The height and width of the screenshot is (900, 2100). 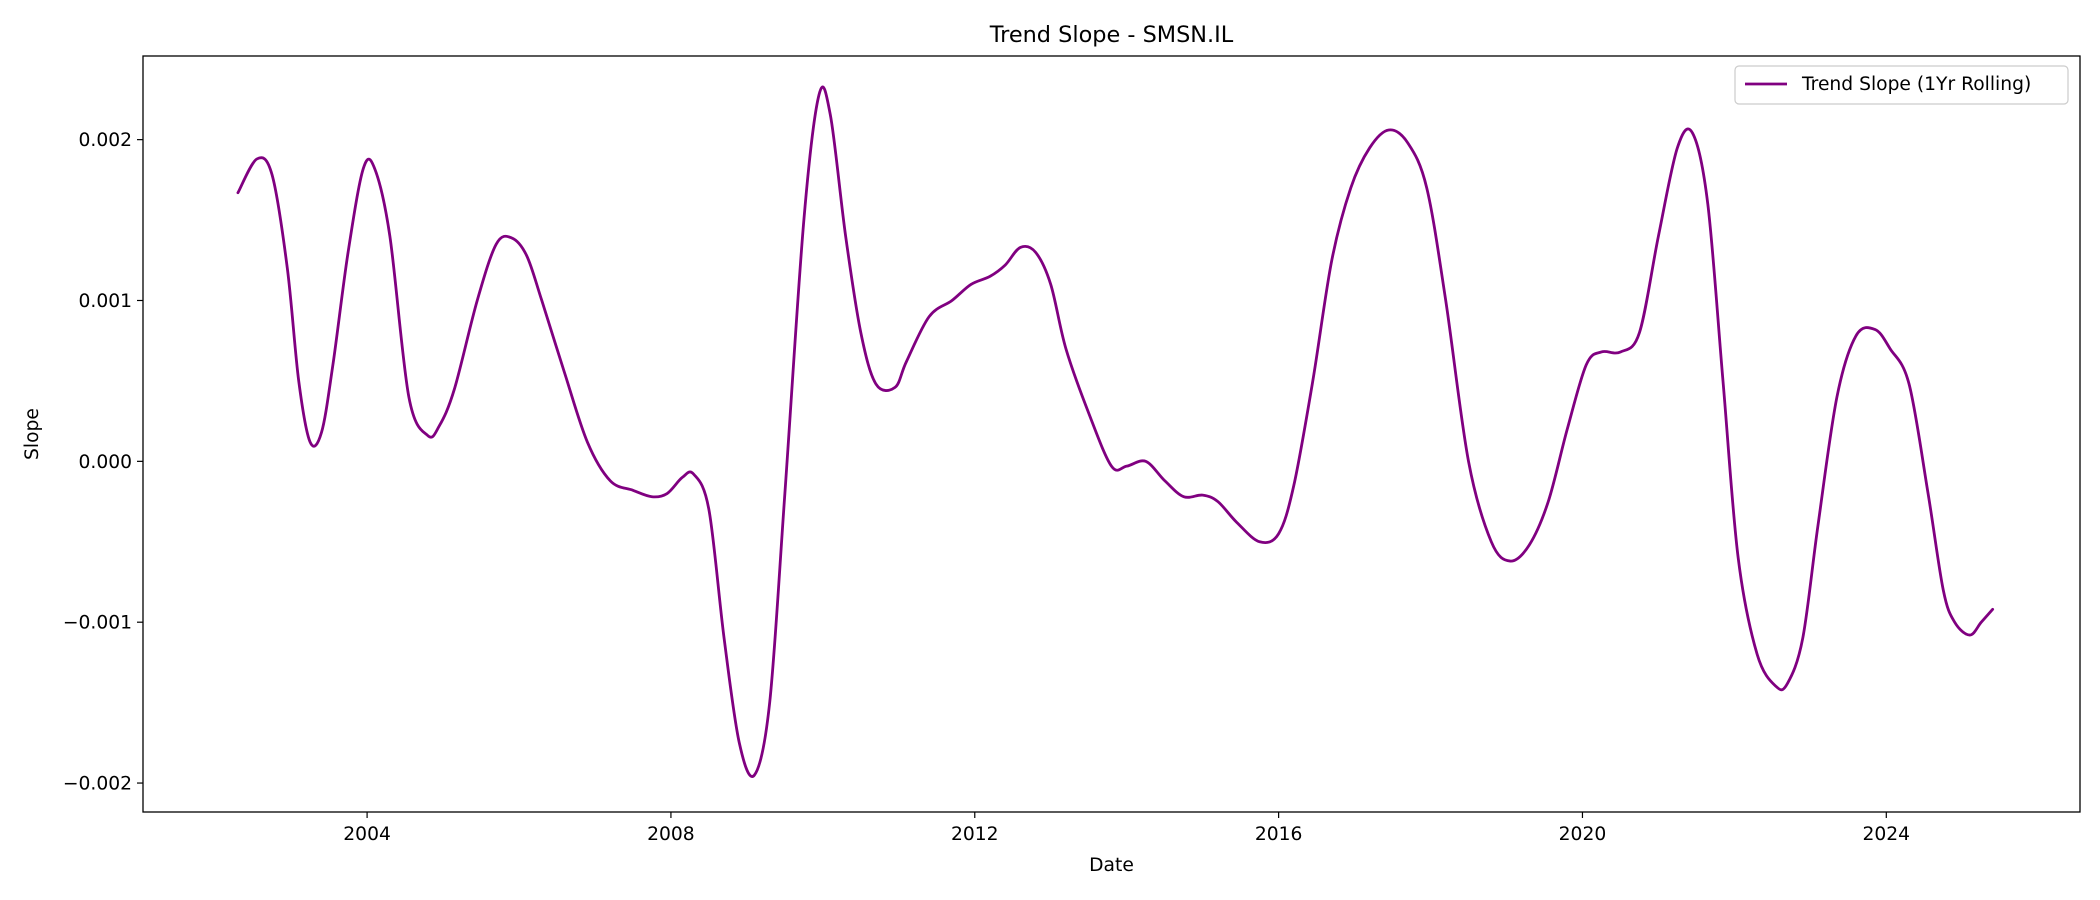 I want to click on legend: Trend Slope (1Yr Rolling), so click(x=1901, y=85).